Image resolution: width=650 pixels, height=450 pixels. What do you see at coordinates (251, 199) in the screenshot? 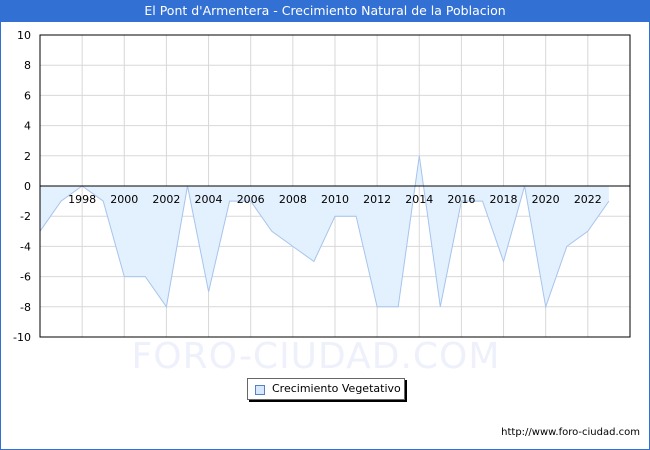
I see `x-tick-label: 2006` at bounding box center [251, 199].